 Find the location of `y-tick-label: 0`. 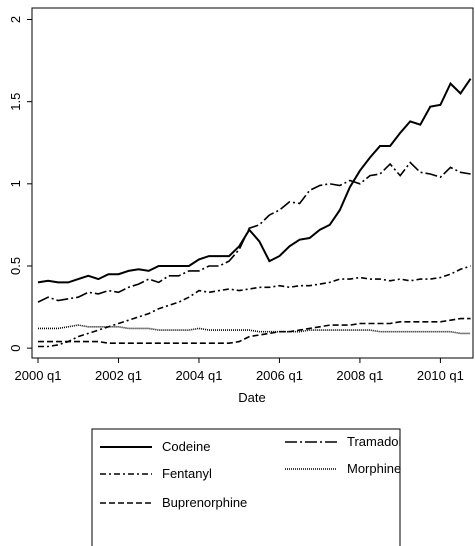

y-tick-label: 0 is located at coordinates (15, 348).